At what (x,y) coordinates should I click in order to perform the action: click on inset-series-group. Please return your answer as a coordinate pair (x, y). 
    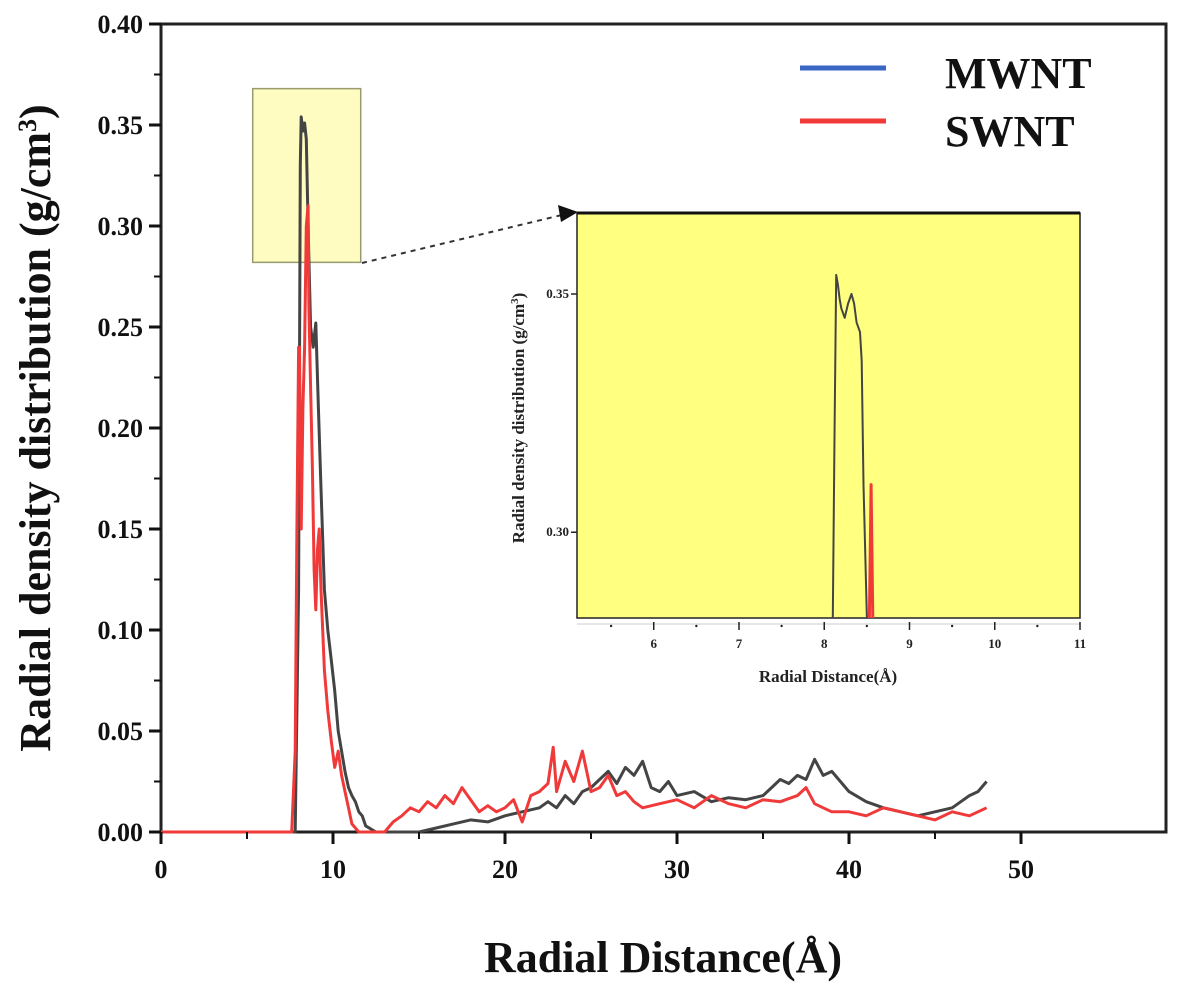
    Looking at the image, I should click on (853, 446).